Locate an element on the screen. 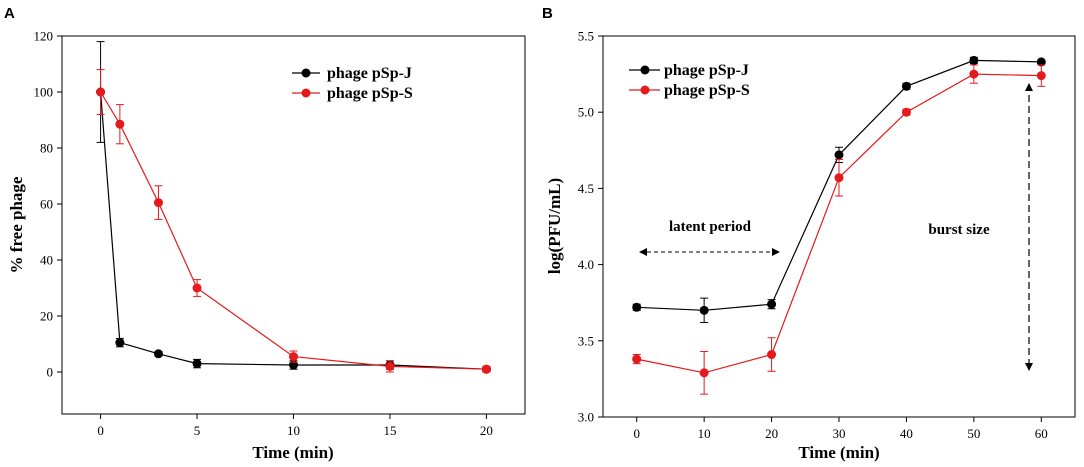 The image size is (1084, 467). panel-a-y-tick-label-0: 0 is located at coordinates (50, 372).